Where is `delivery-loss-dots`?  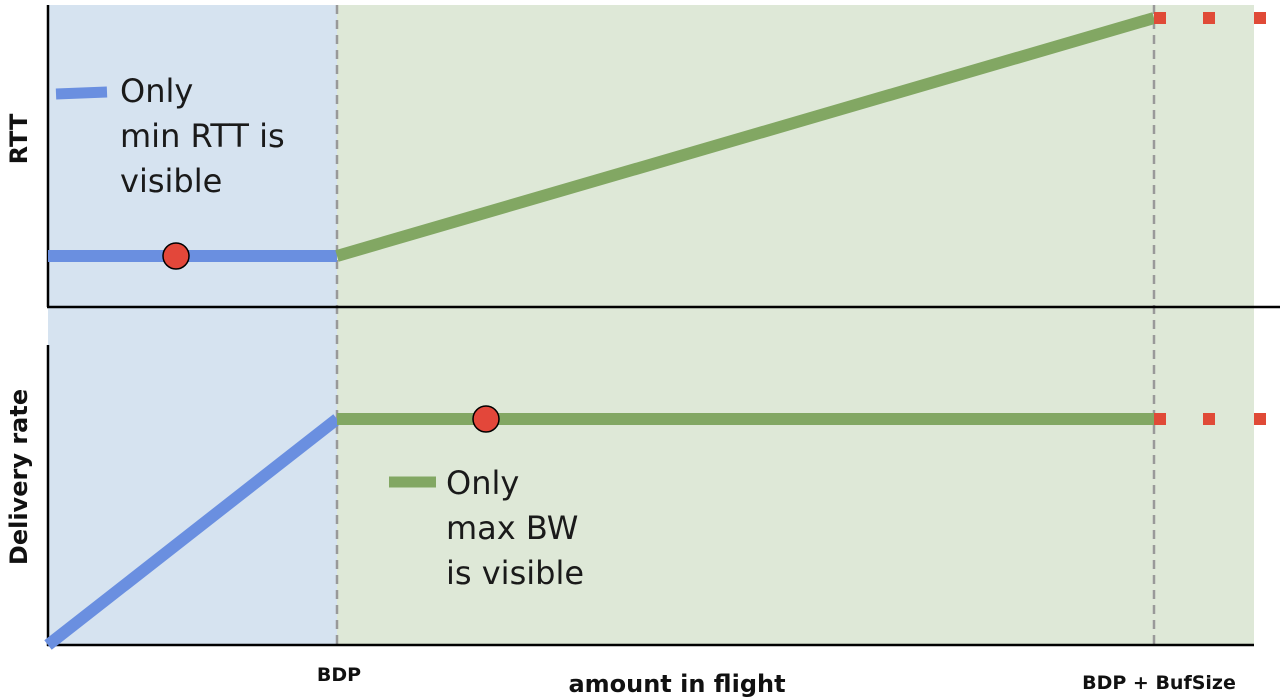 delivery-loss-dots is located at coordinates (1210, 419).